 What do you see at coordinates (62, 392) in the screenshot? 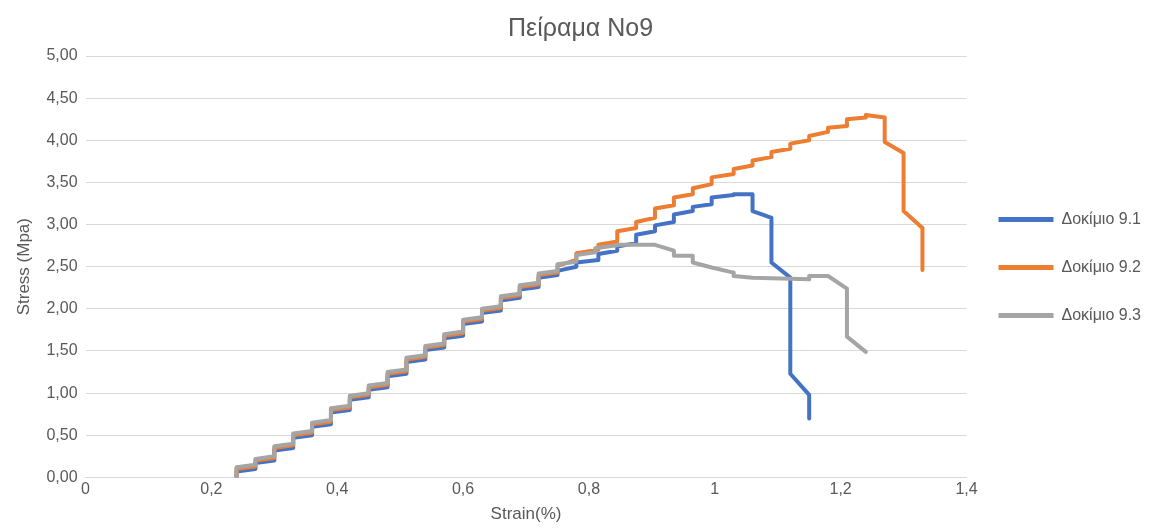
I see `y-tick-label: 1,00` at bounding box center [62, 392].